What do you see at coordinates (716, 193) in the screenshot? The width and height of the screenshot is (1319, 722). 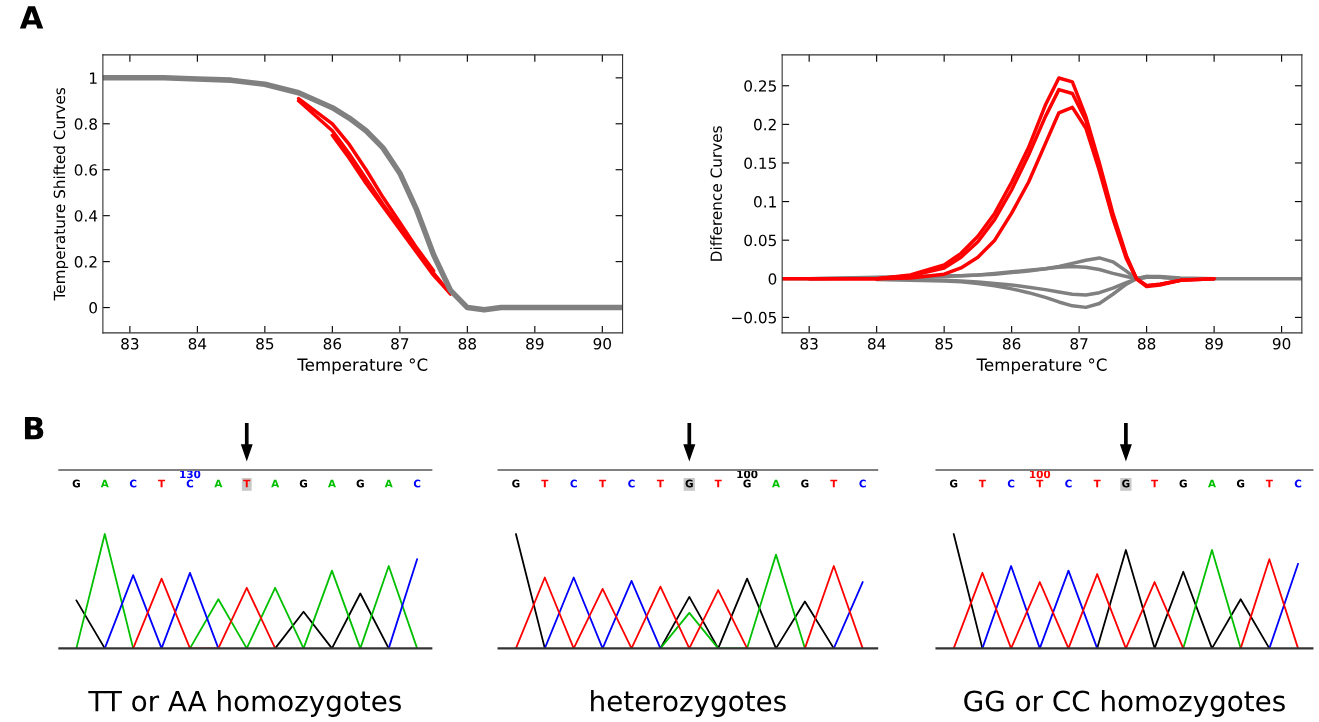 I see `y-axis-title: Difference Curves` at bounding box center [716, 193].